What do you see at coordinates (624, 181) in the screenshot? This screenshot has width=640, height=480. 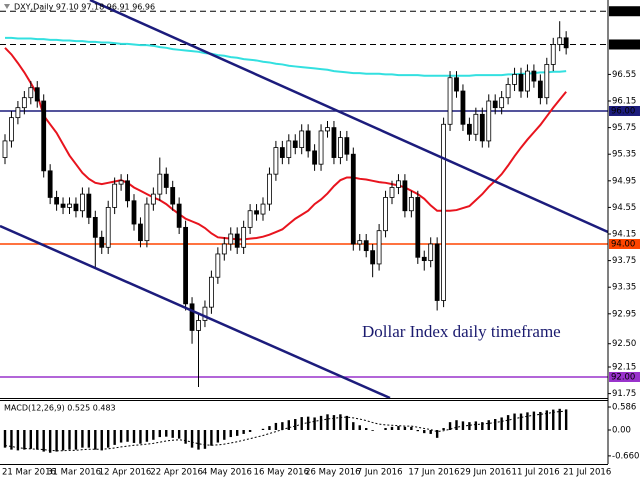 I see `y-tick-label: 94.95` at bounding box center [624, 181].